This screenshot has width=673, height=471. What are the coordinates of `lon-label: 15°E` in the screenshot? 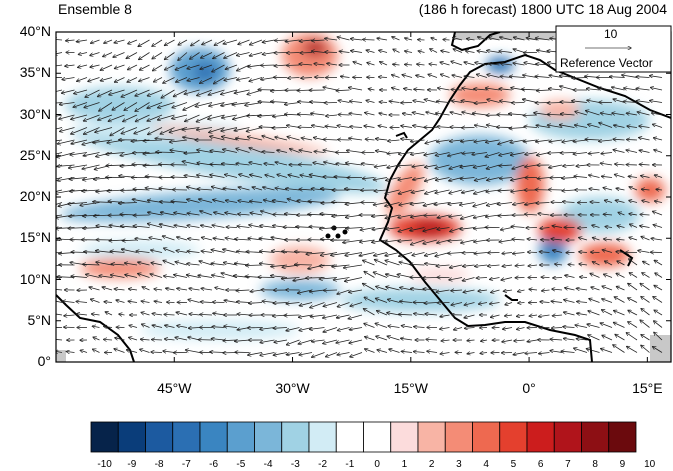 It's located at (647, 388).